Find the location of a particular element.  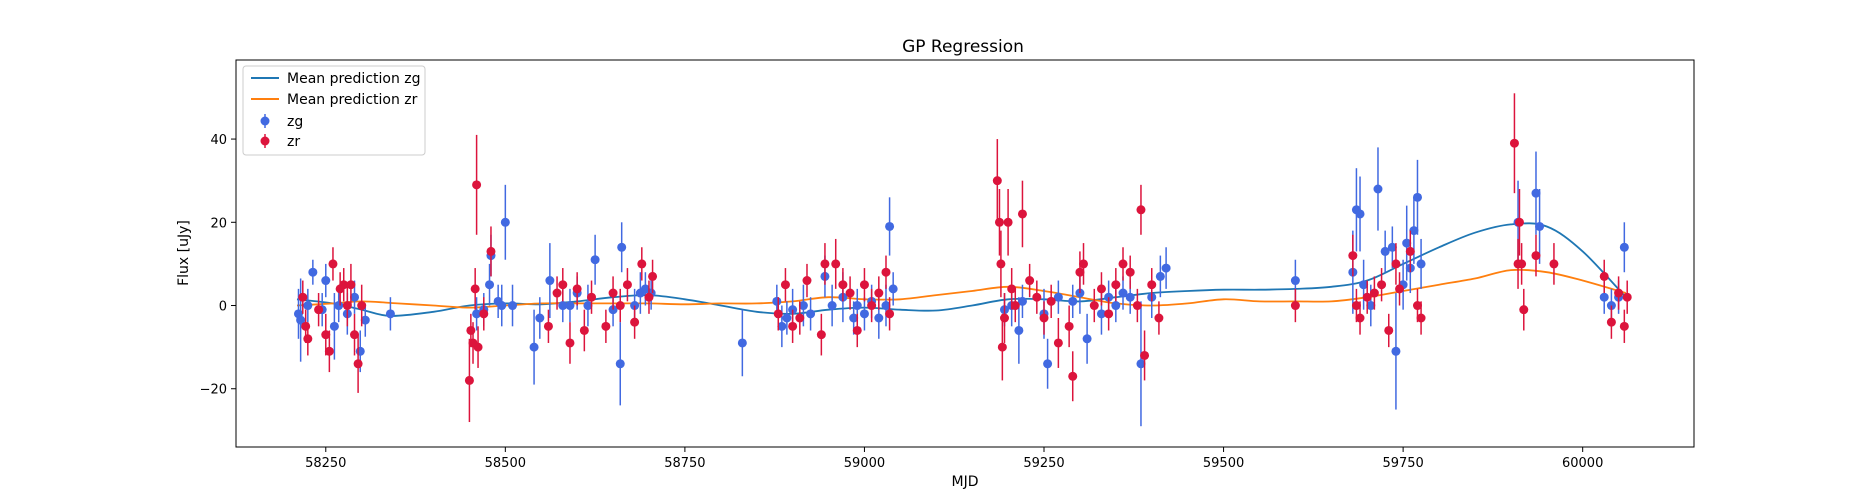

x-axis-label: MJD is located at coordinates (965, 482).